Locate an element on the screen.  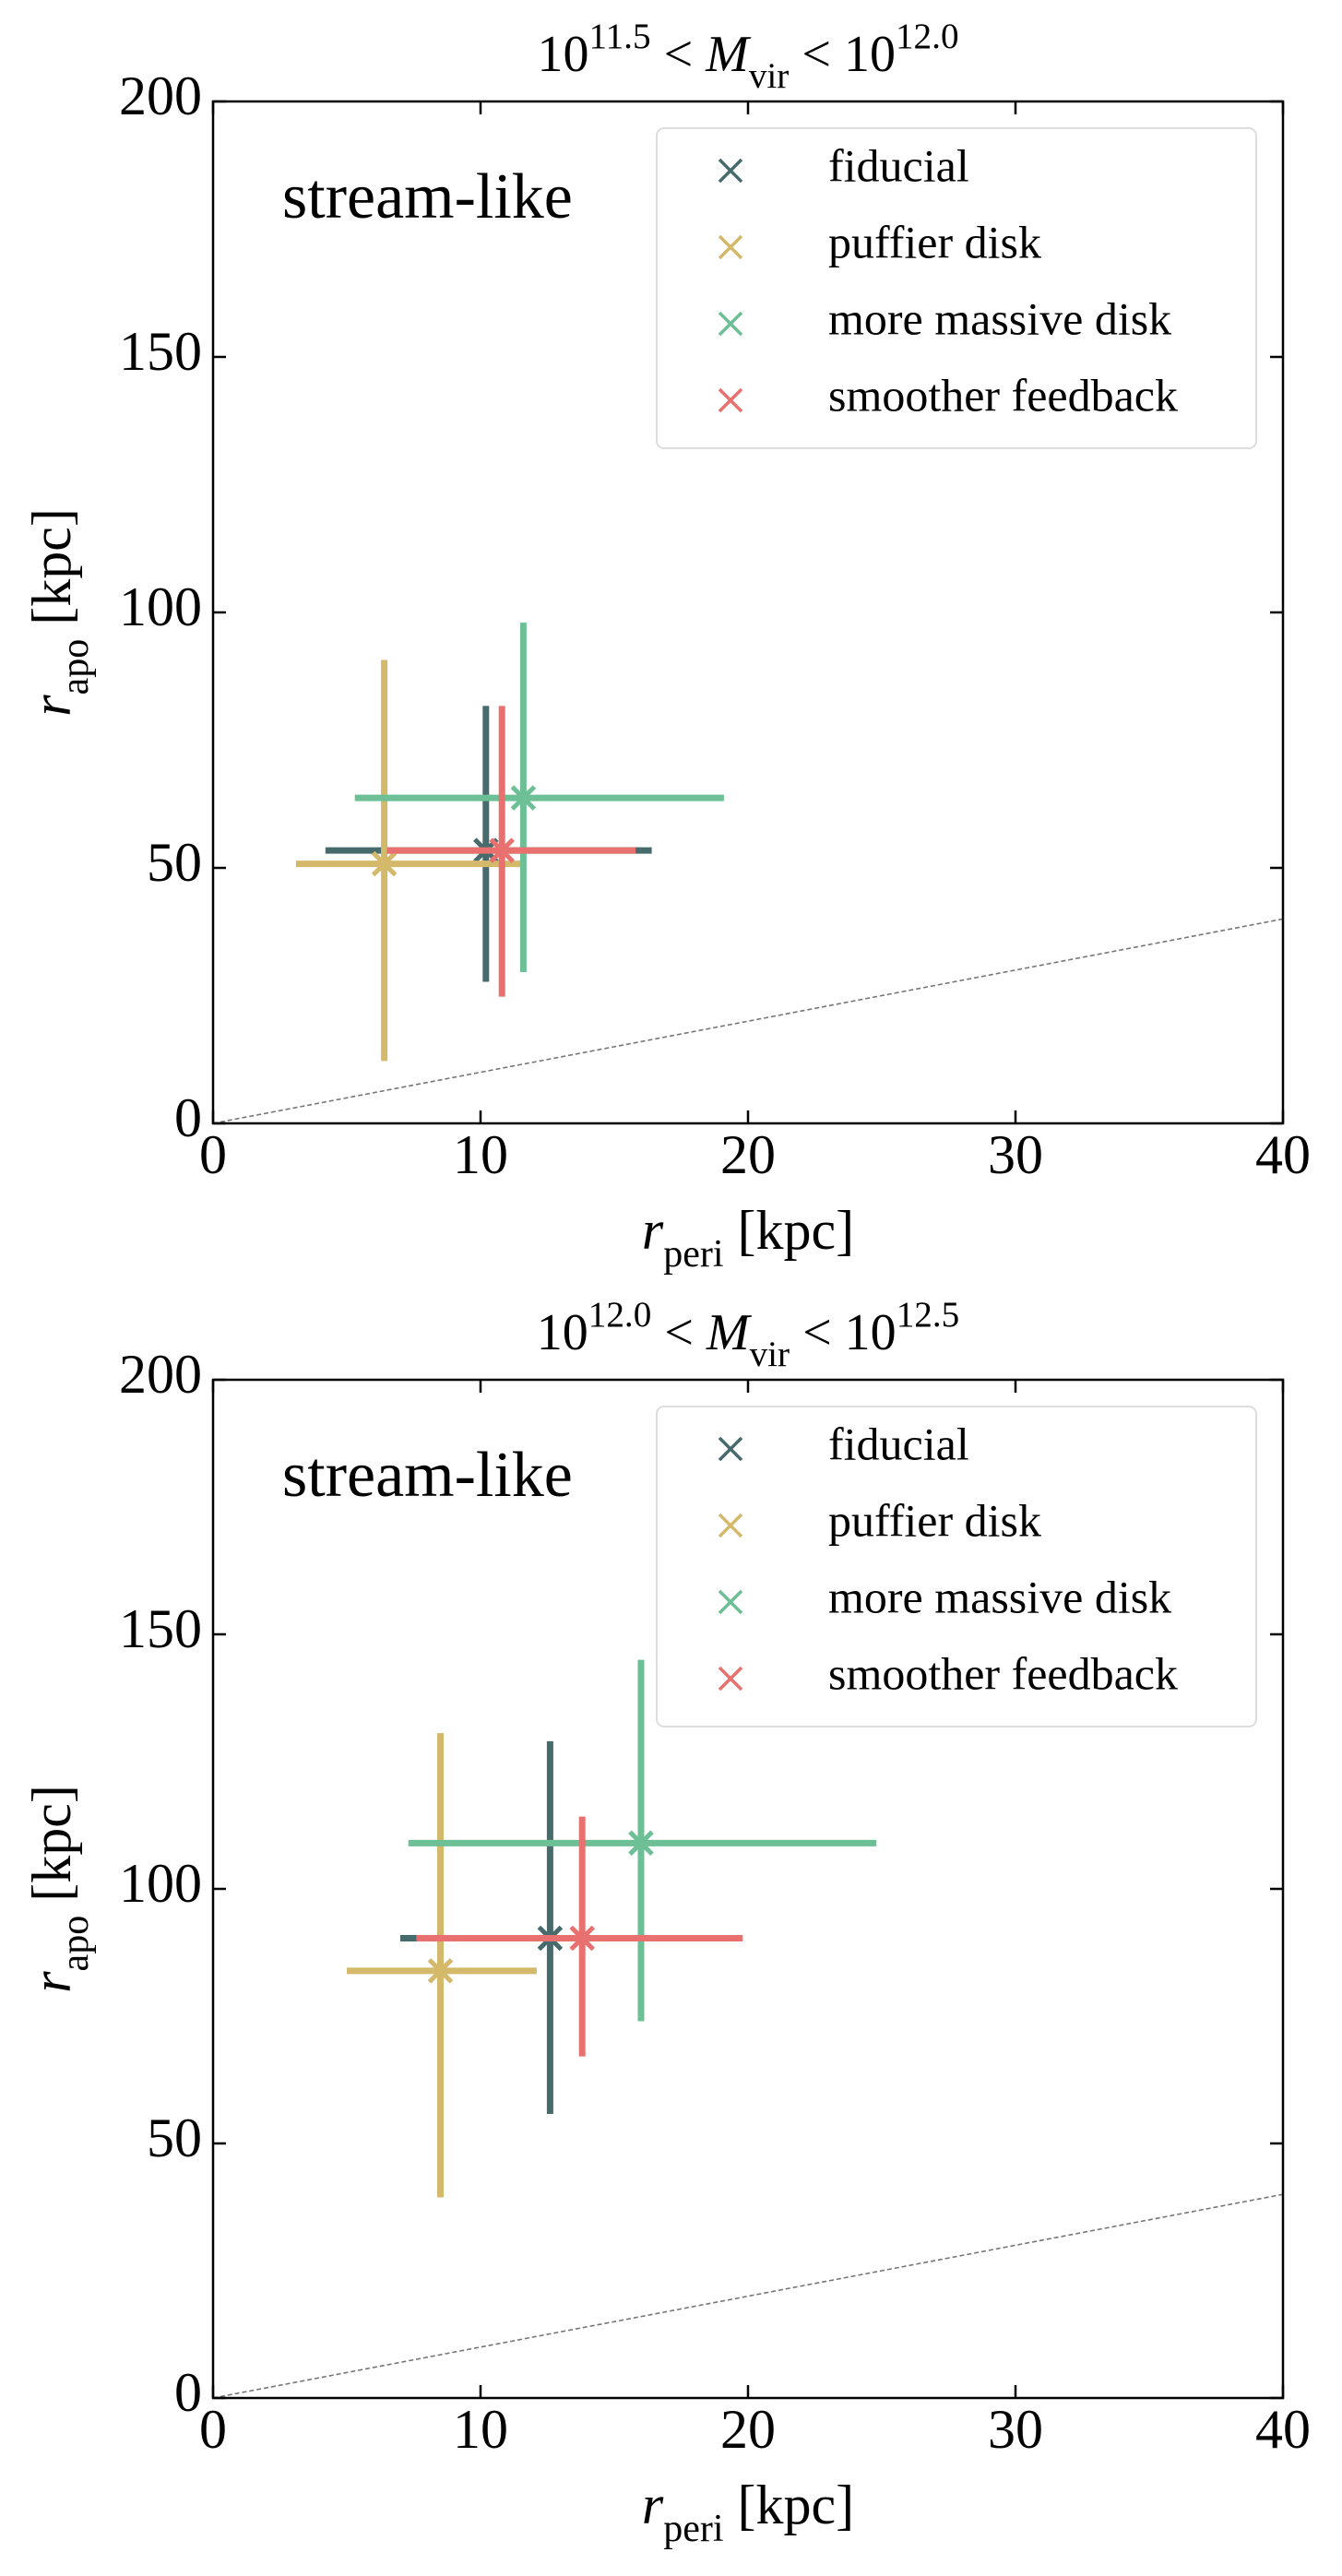
chart-title: 1012.0 < Mvir < 1012.5 is located at coordinates (749, 1334).